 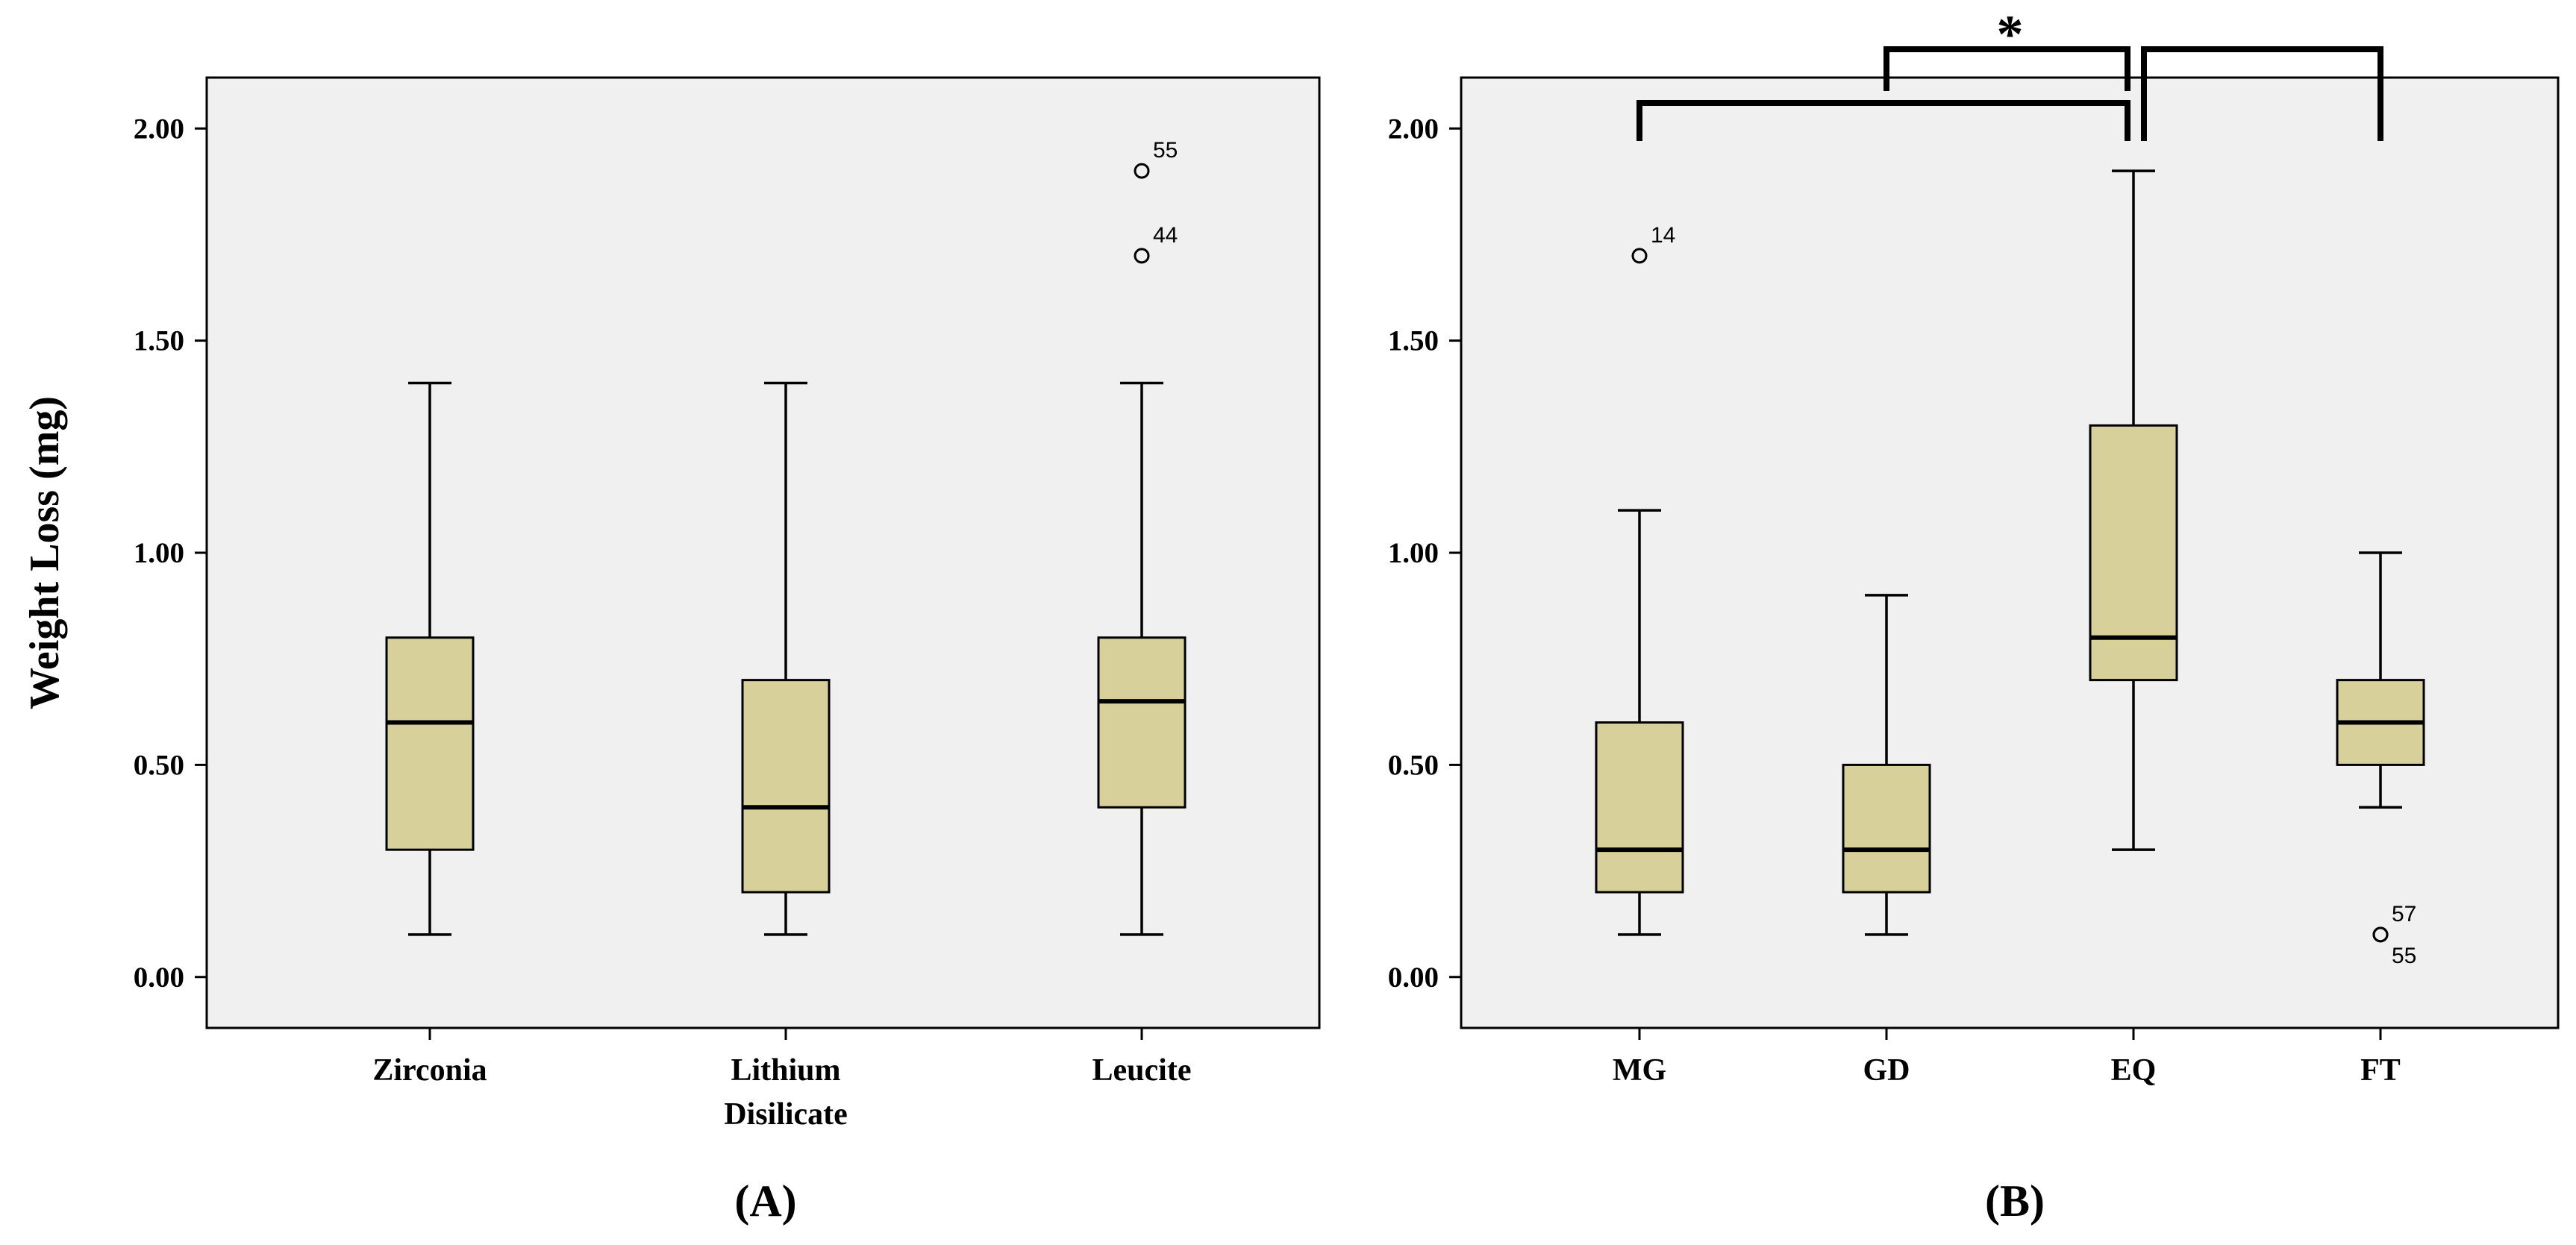 What do you see at coordinates (2380, 1070) in the screenshot?
I see `category-label: FT` at bounding box center [2380, 1070].